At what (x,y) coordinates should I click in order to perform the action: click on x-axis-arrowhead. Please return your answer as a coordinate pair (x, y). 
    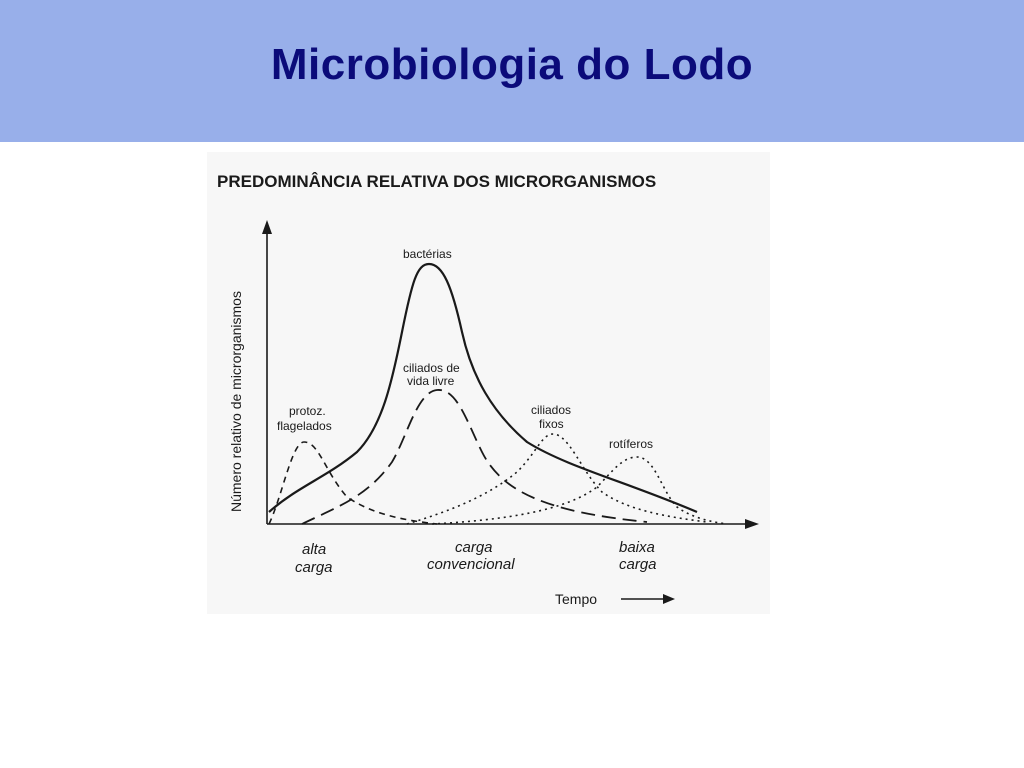
    Looking at the image, I should click on (752, 524).